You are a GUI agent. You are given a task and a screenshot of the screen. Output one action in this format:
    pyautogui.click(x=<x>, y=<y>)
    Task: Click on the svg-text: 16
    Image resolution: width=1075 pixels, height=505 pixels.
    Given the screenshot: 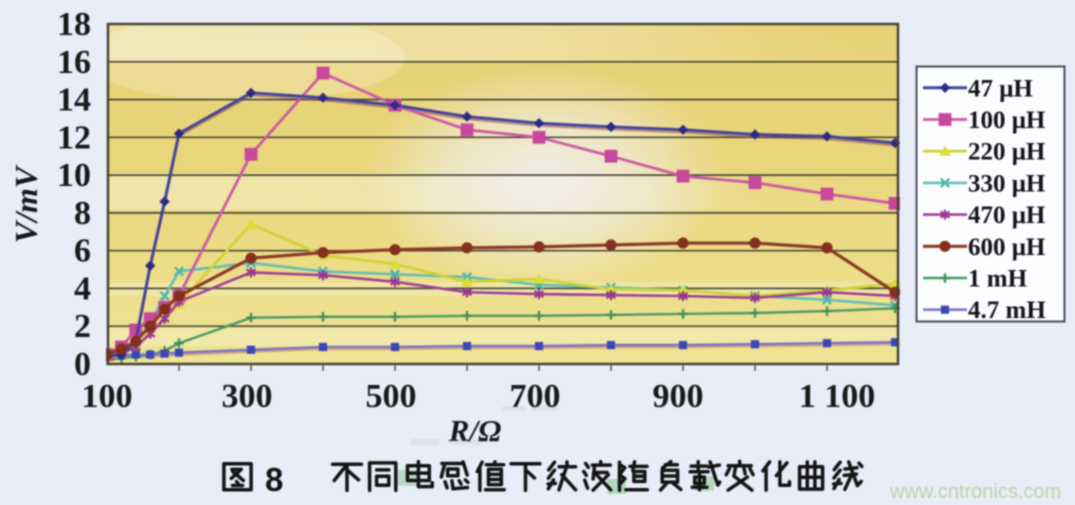 What is the action you would take?
    pyautogui.click(x=74, y=62)
    